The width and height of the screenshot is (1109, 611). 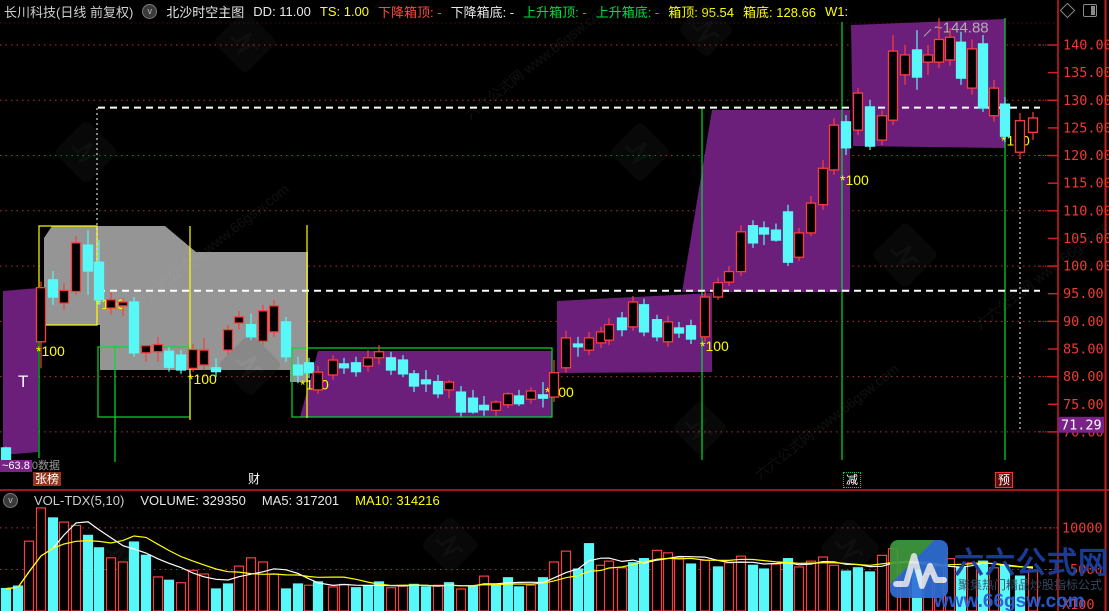 I want to click on vol-axis-label: 5000, so click(x=1086, y=570).